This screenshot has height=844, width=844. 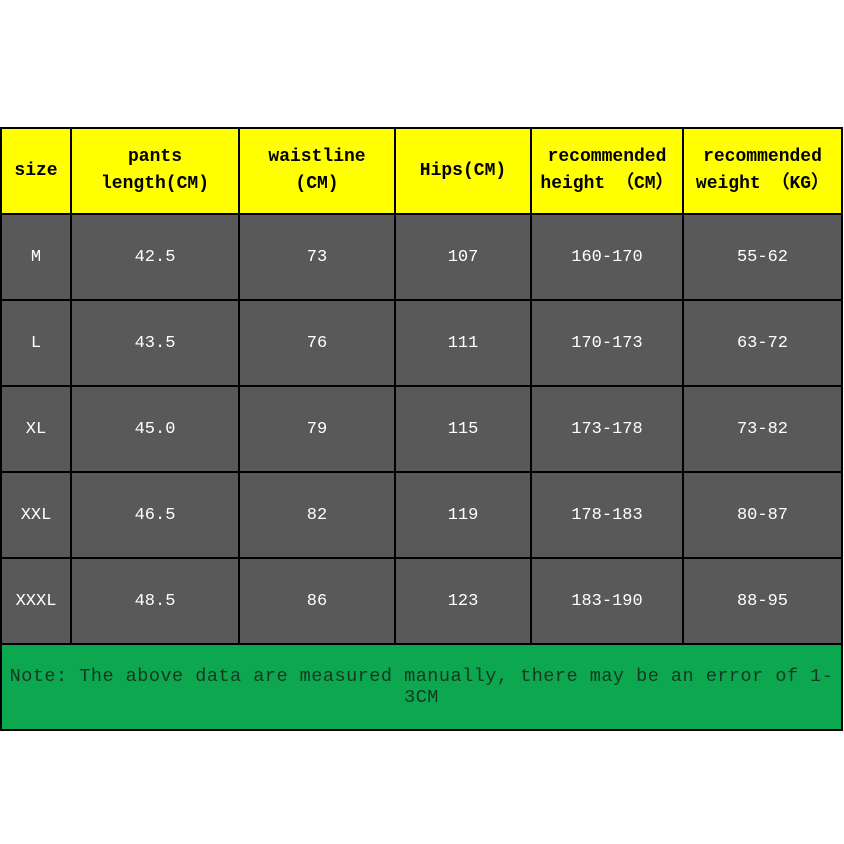 I want to click on hips-cell: 107, so click(x=463, y=257).